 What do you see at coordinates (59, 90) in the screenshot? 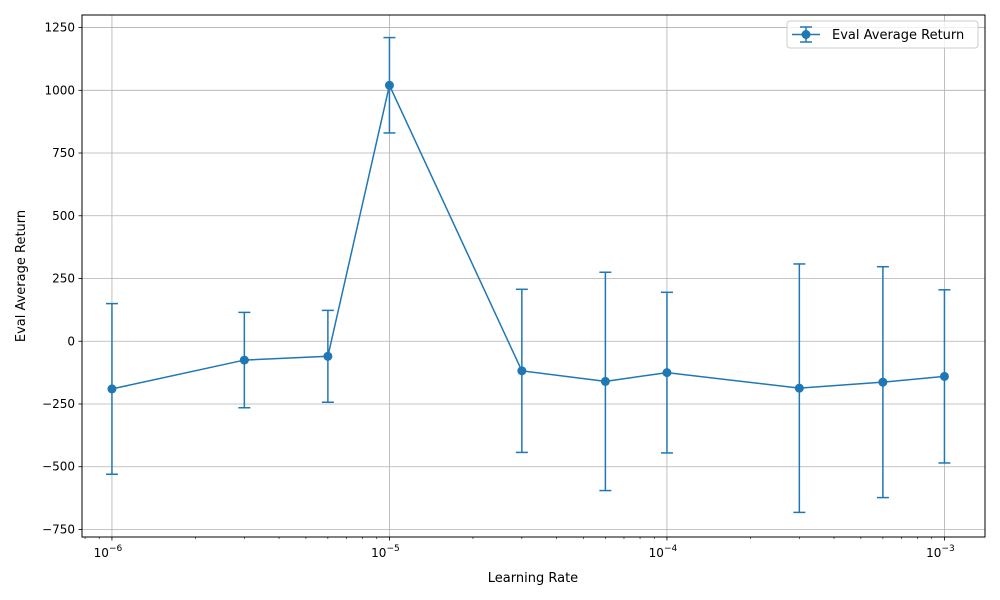
I see `y-tick-label: 1000` at bounding box center [59, 90].